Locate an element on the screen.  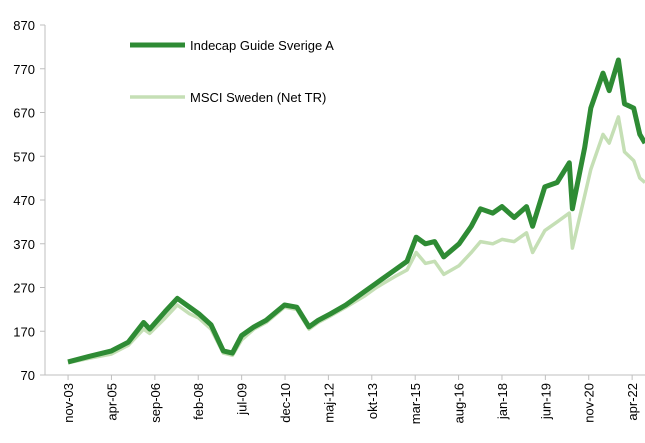
x-tick-label: apr-05 is located at coordinates (111, 402).